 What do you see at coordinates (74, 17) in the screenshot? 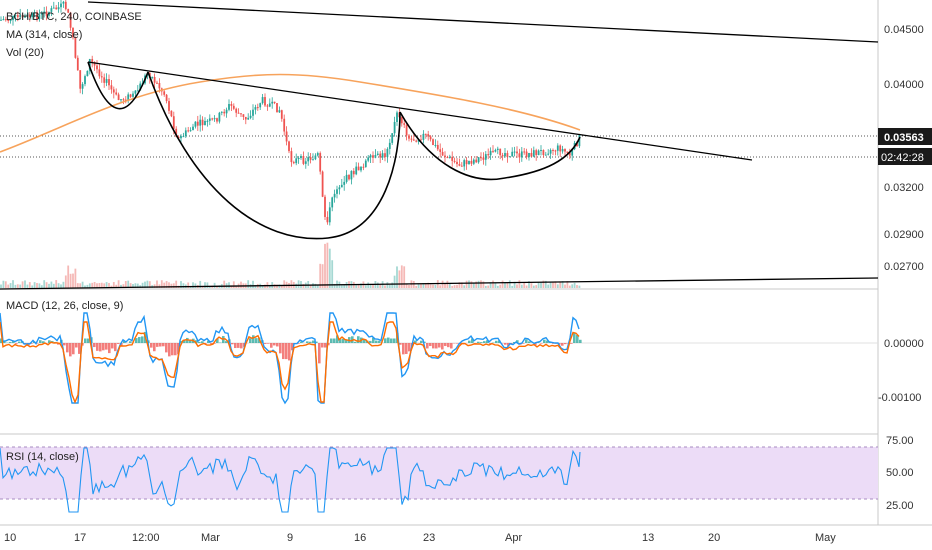
I see `chart-symbol-title: BCH/BTC, 240, COINBASE` at bounding box center [74, 17].